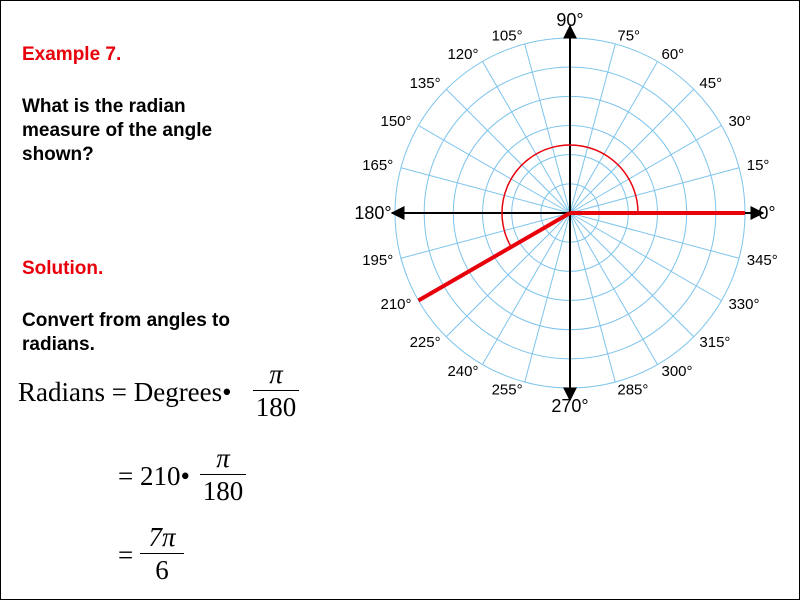  I want to click on angle-label-255: 255°, so click(507, 389).